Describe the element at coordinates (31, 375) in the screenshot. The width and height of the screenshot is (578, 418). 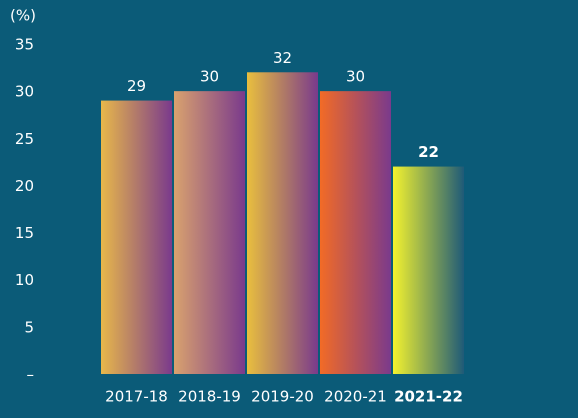
I see `y-tick-label: –` at that location.